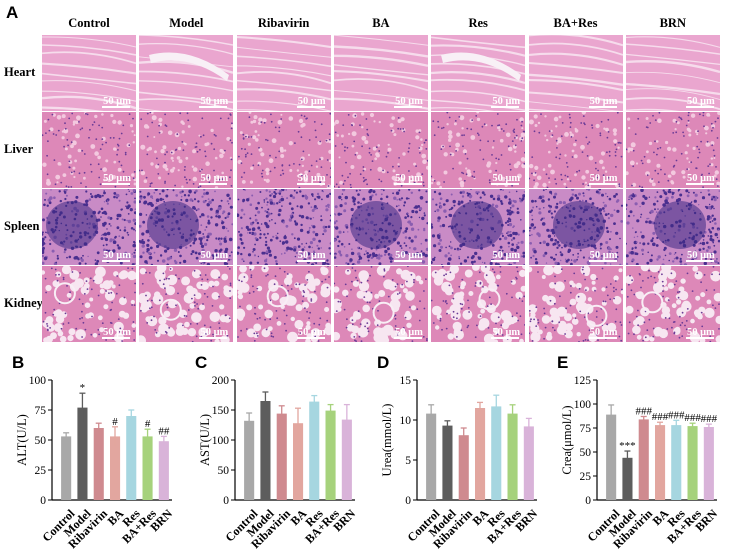 This screenshot has height=560, width=730. What do you see at coordinates (586, 477) in the screenshot?
I see `y-tick-label: 25` at bounding box center [586, 477].